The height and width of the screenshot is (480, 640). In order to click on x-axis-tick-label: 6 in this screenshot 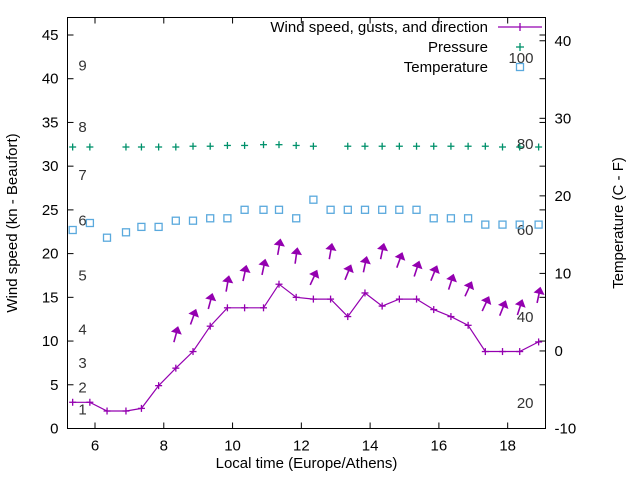, I will do `click(95, 446)`.